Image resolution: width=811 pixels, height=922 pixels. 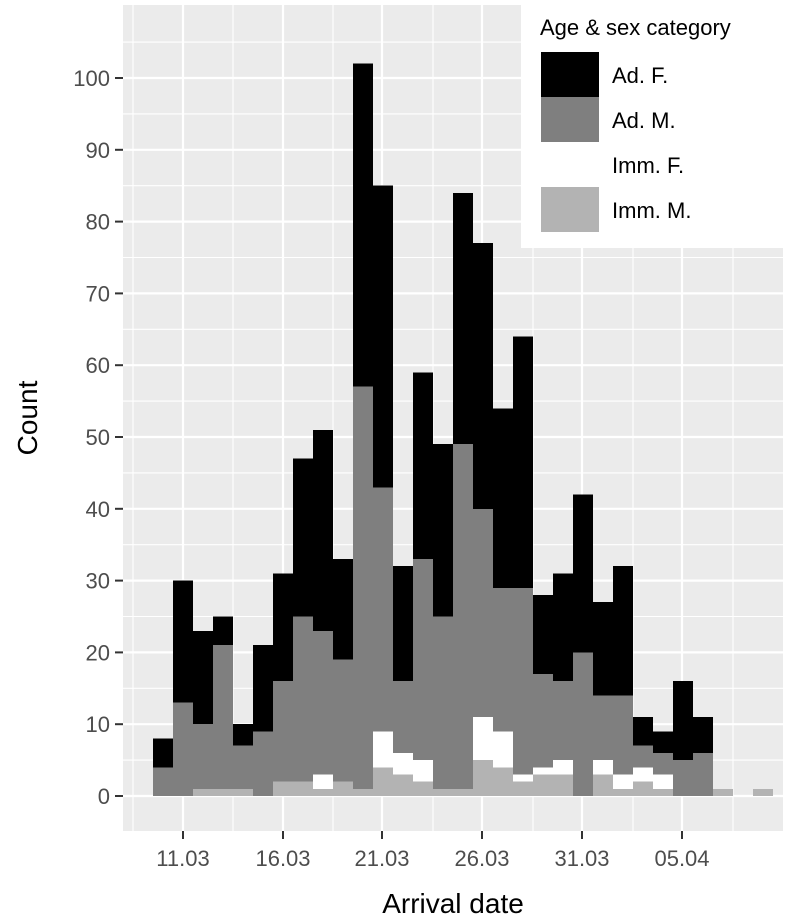 I want to click on y-tick-label: 70, so click(x=98, y=293).